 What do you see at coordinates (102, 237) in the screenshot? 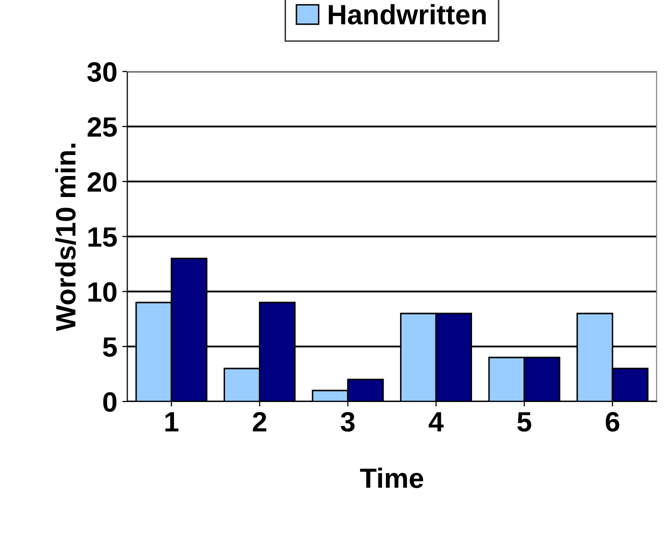
I see `y-tick-label: 15` at bounding box center [102, 237].